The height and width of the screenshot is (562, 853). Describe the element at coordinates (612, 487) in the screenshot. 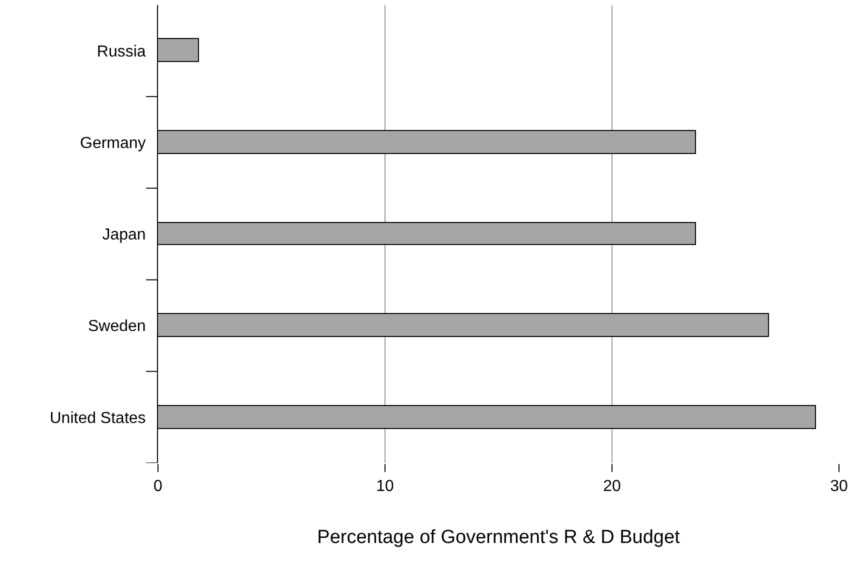

I see `x-tick-label: 20` at that location.